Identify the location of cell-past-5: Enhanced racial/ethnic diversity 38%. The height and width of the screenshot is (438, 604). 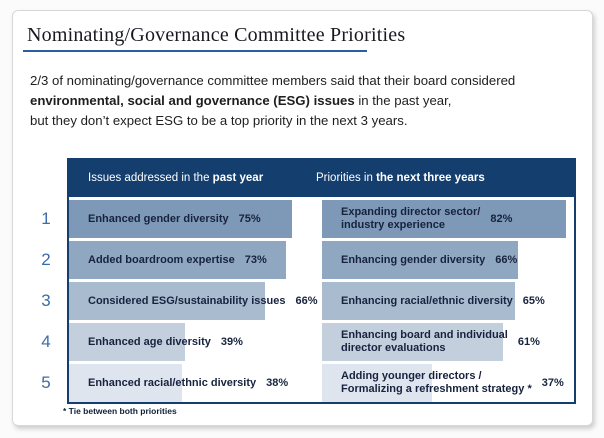
(178, 383).